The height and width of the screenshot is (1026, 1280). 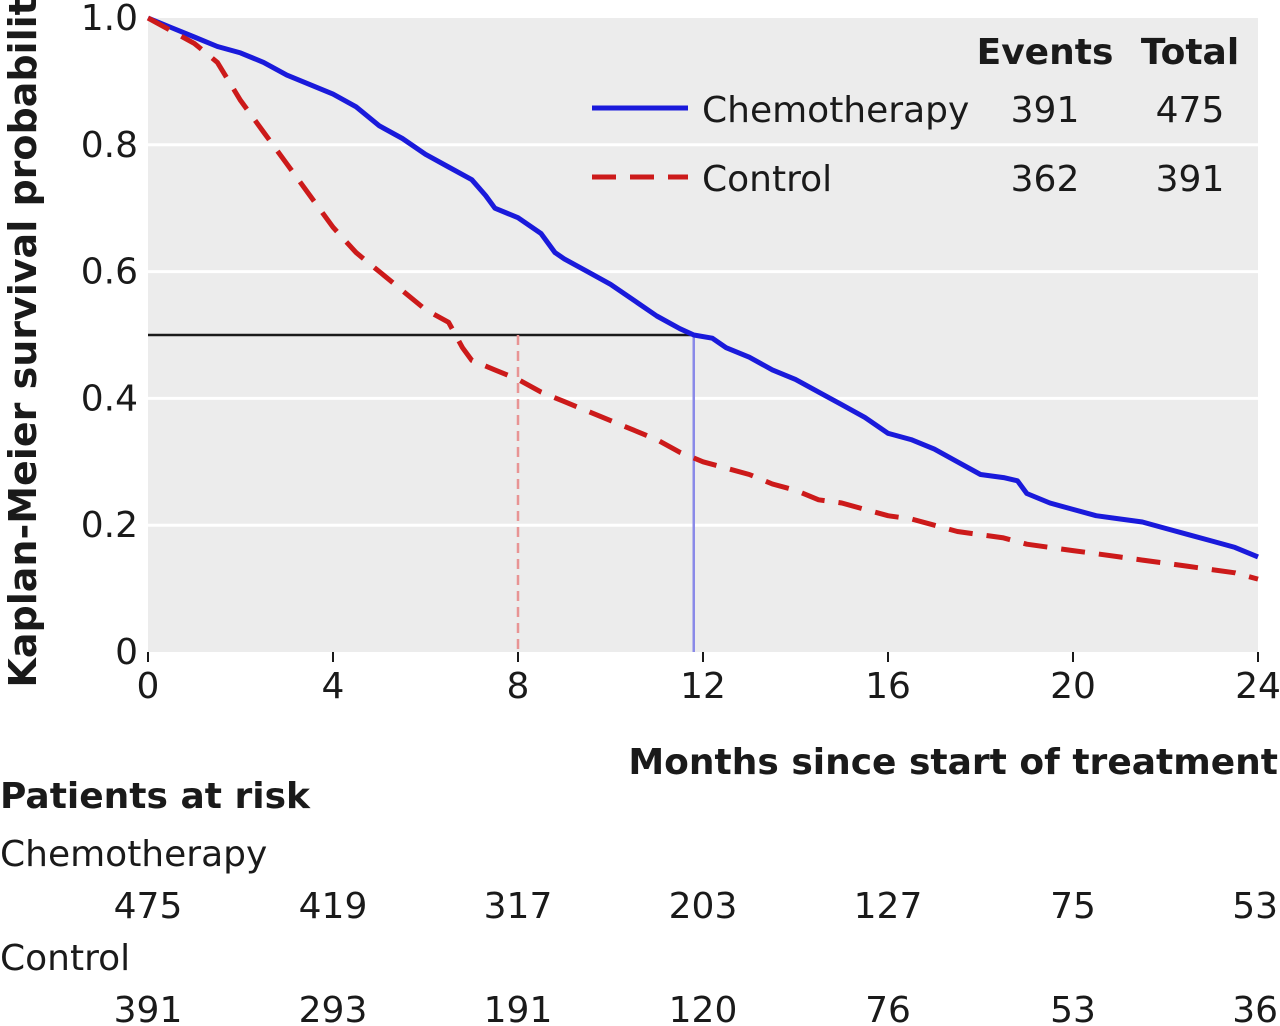 I want to click on legend-header-events: Events, so click(x=1045, y=52).